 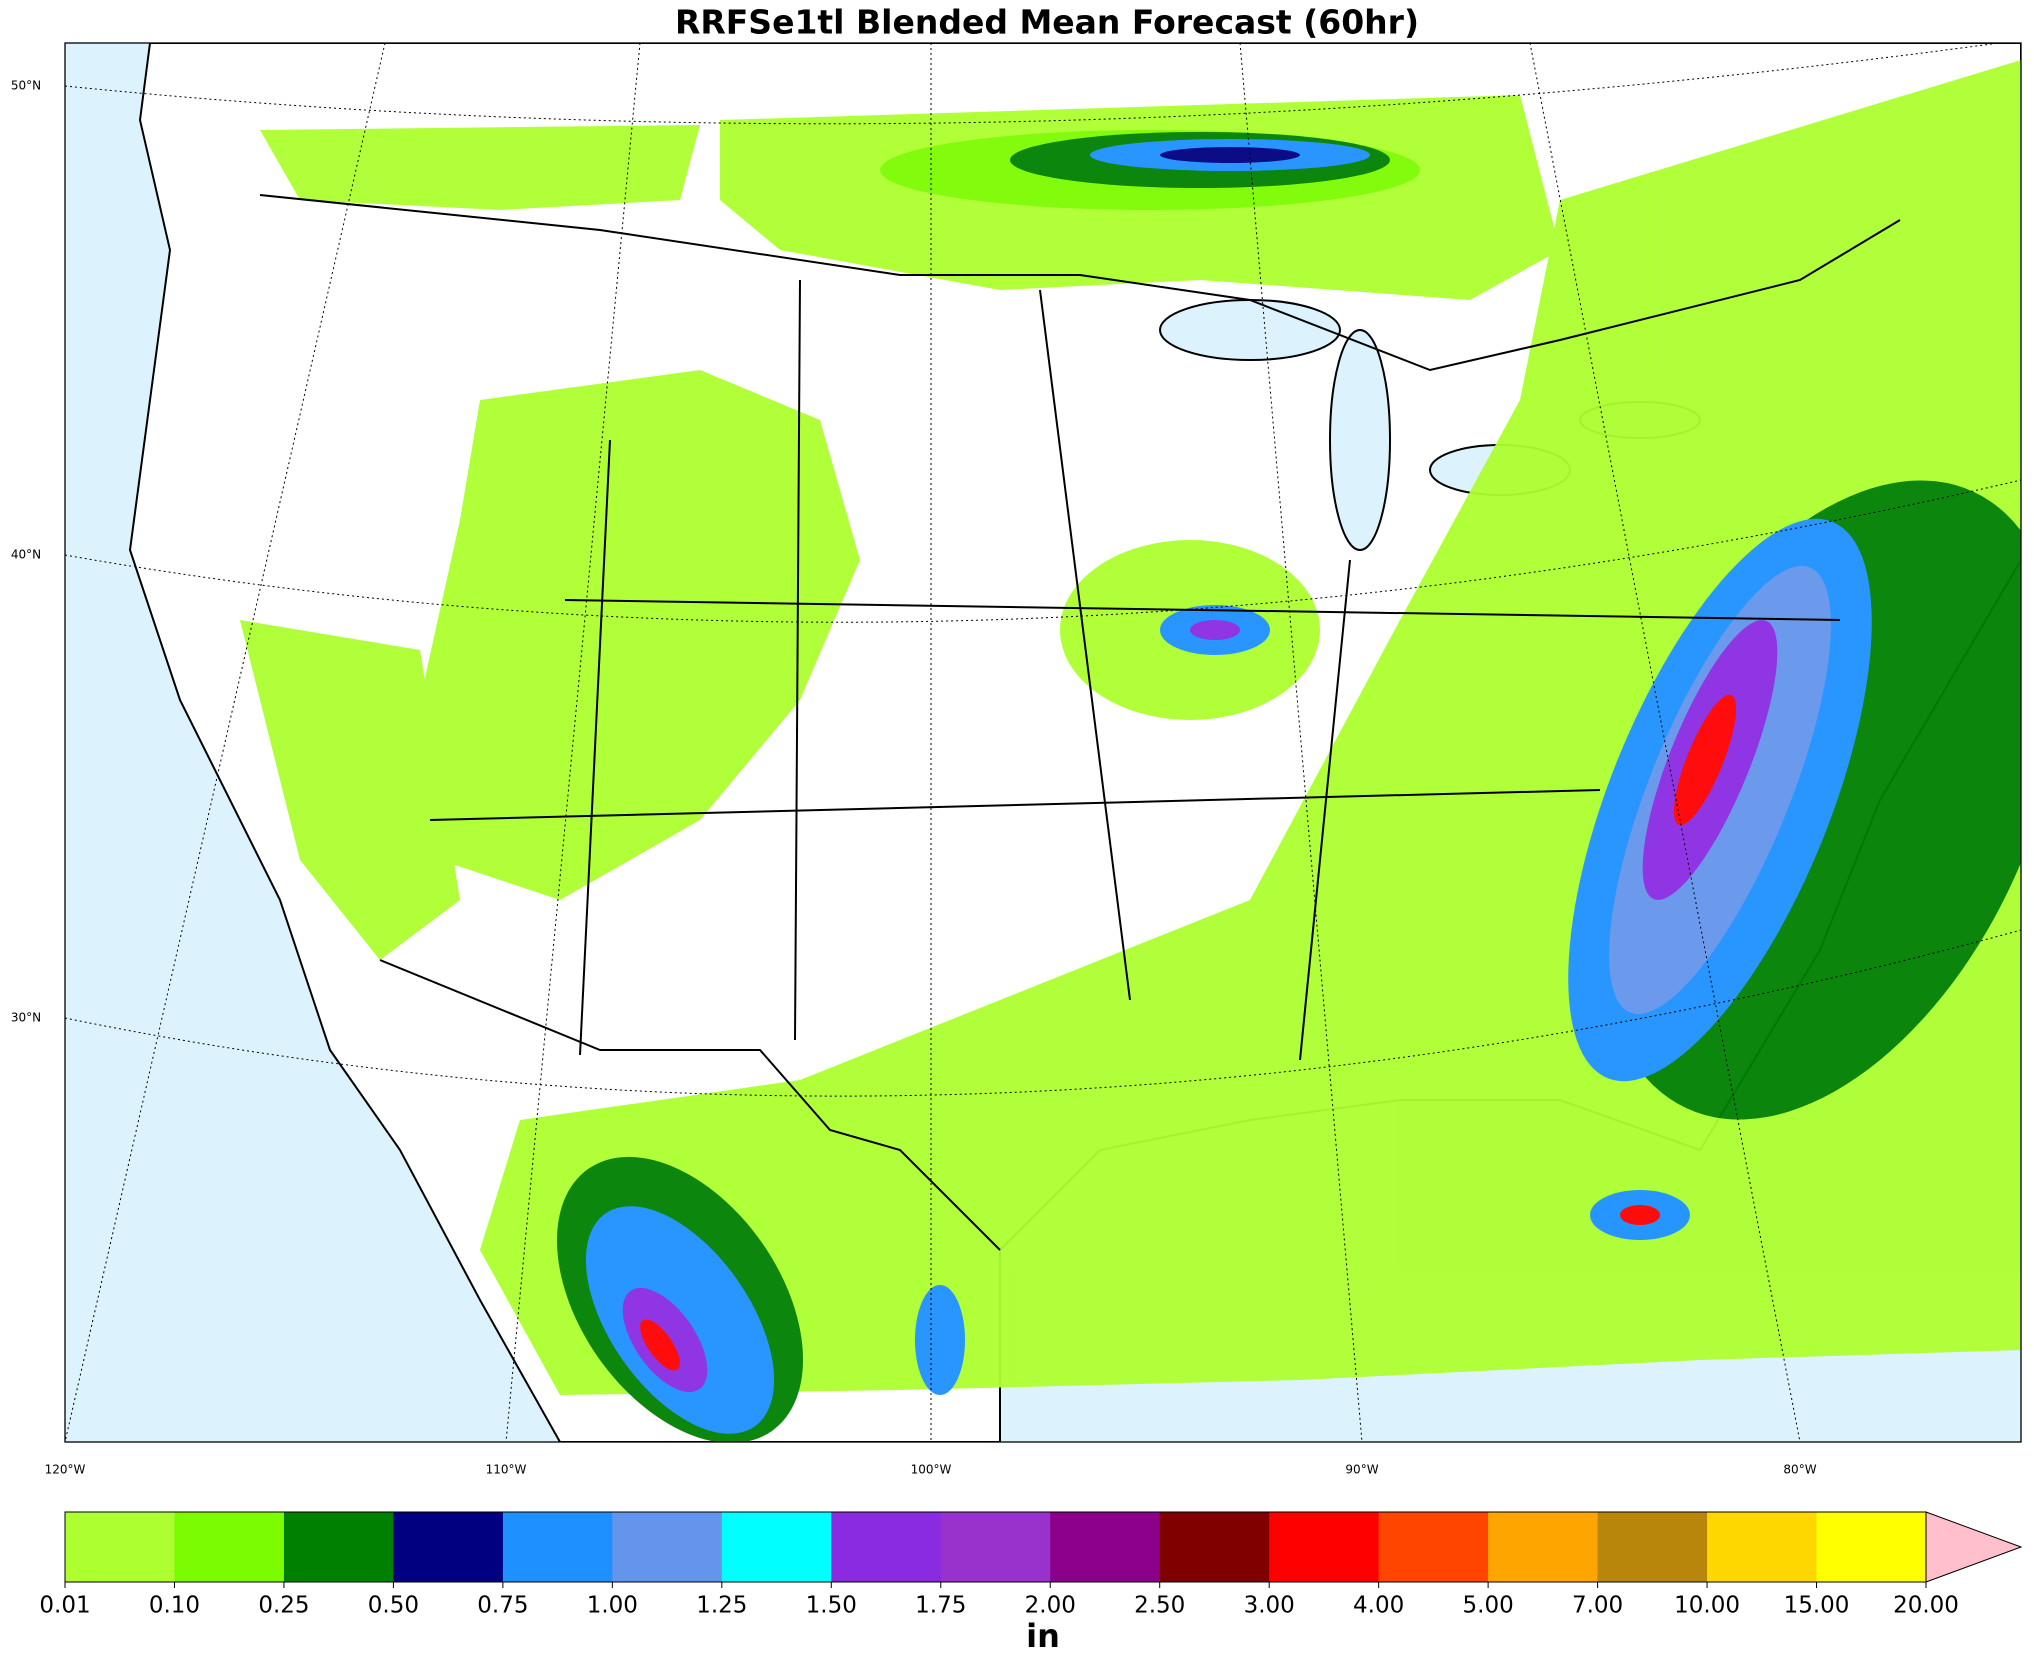 I want to click on lat-label: 40°N, so click(x=26, y=555).